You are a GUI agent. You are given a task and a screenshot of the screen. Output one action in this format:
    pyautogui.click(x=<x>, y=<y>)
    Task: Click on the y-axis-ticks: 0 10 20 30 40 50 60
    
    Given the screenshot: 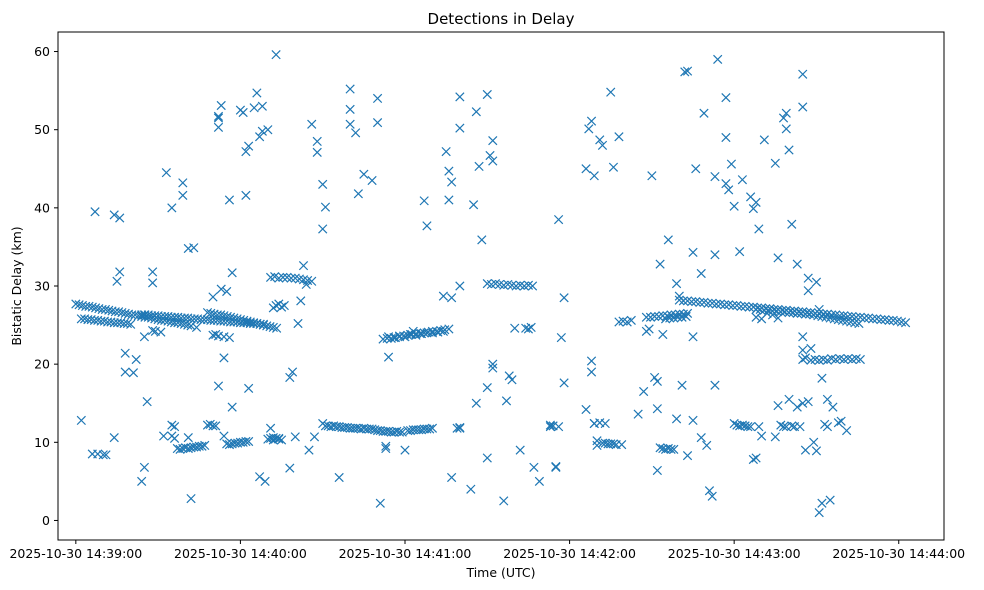 What is the action you would take?
    pyautogui.click(x=46, y=286)
    